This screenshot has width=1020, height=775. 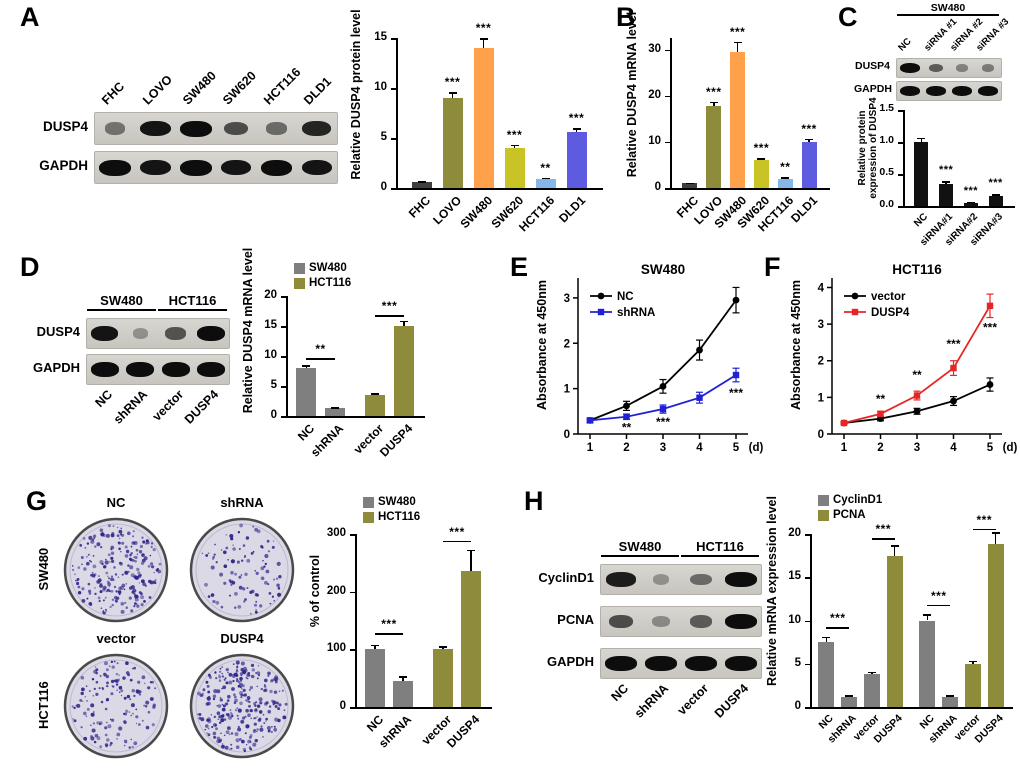 I want to click on bar-shRNA, so click(x=950, y=701).